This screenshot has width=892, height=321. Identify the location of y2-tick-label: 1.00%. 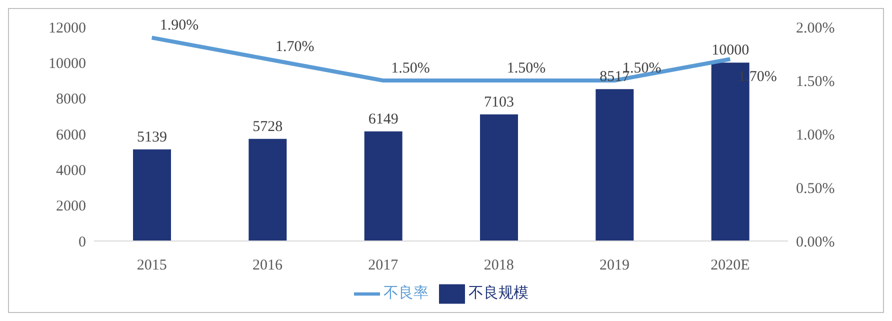
(815, 135).